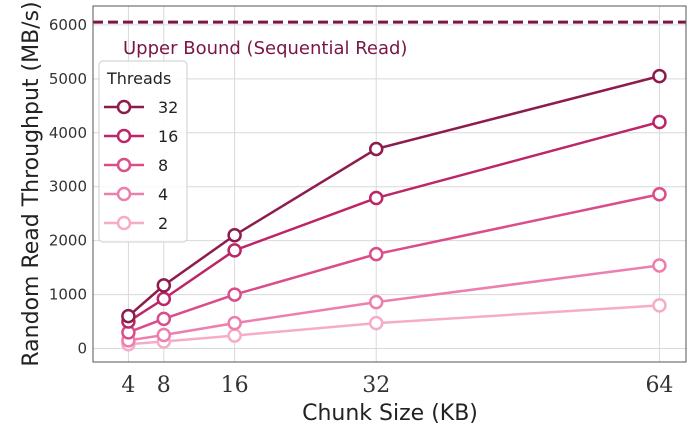 The width and height of the screenshot is (699, 432). Describe the element at coordinates (136, 194) in the screenshot. I see `legend-item-4: 4` at that location.